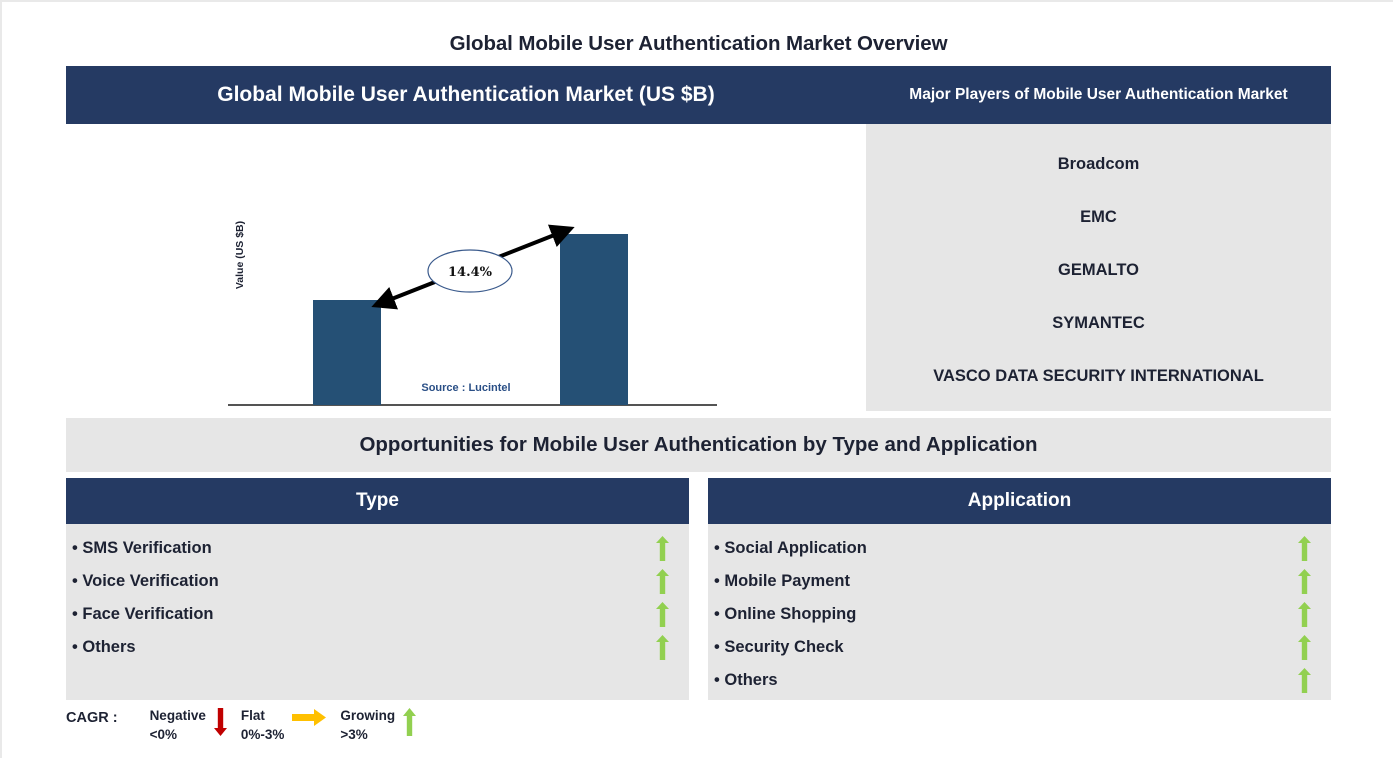  I want to click on opportunity-label: • Security Check, so click(779, 647).